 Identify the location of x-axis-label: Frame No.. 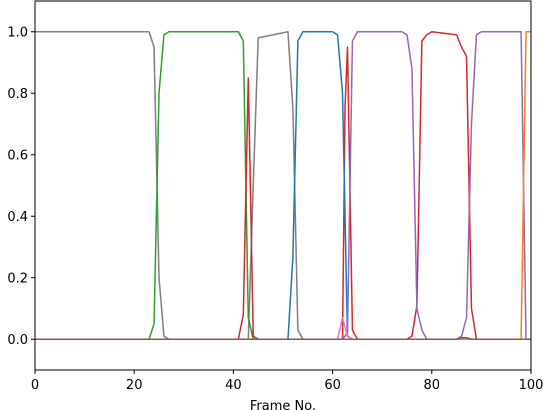
(283, 404).